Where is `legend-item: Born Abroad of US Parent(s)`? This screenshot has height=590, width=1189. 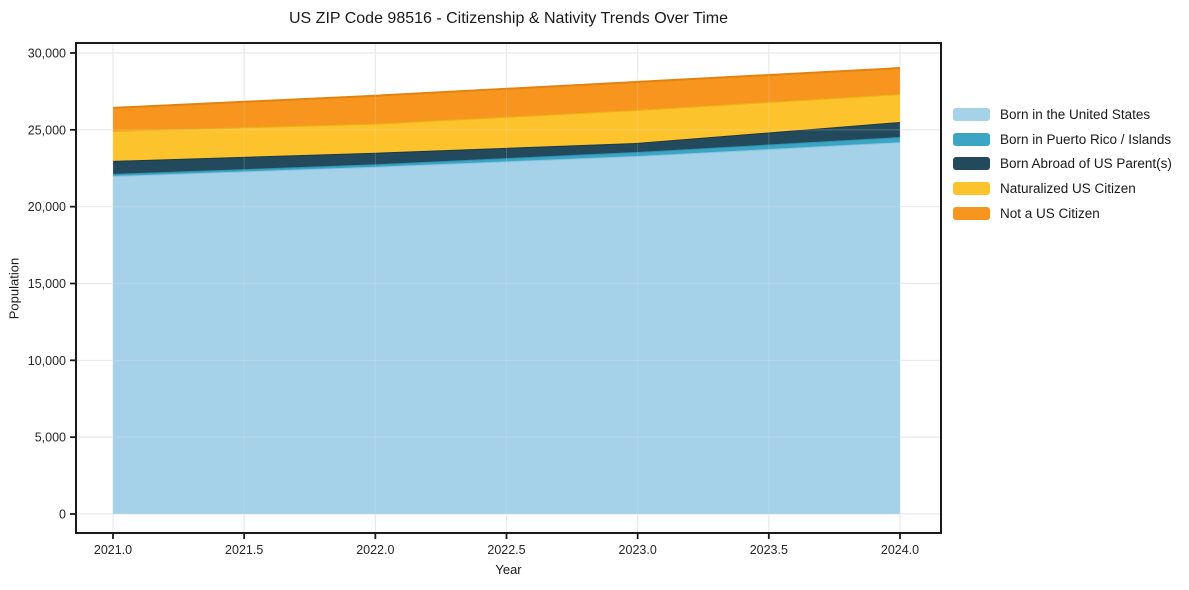
legend-item: Born Abroad of US Parent(s) is located at coordinates (1062, 163).